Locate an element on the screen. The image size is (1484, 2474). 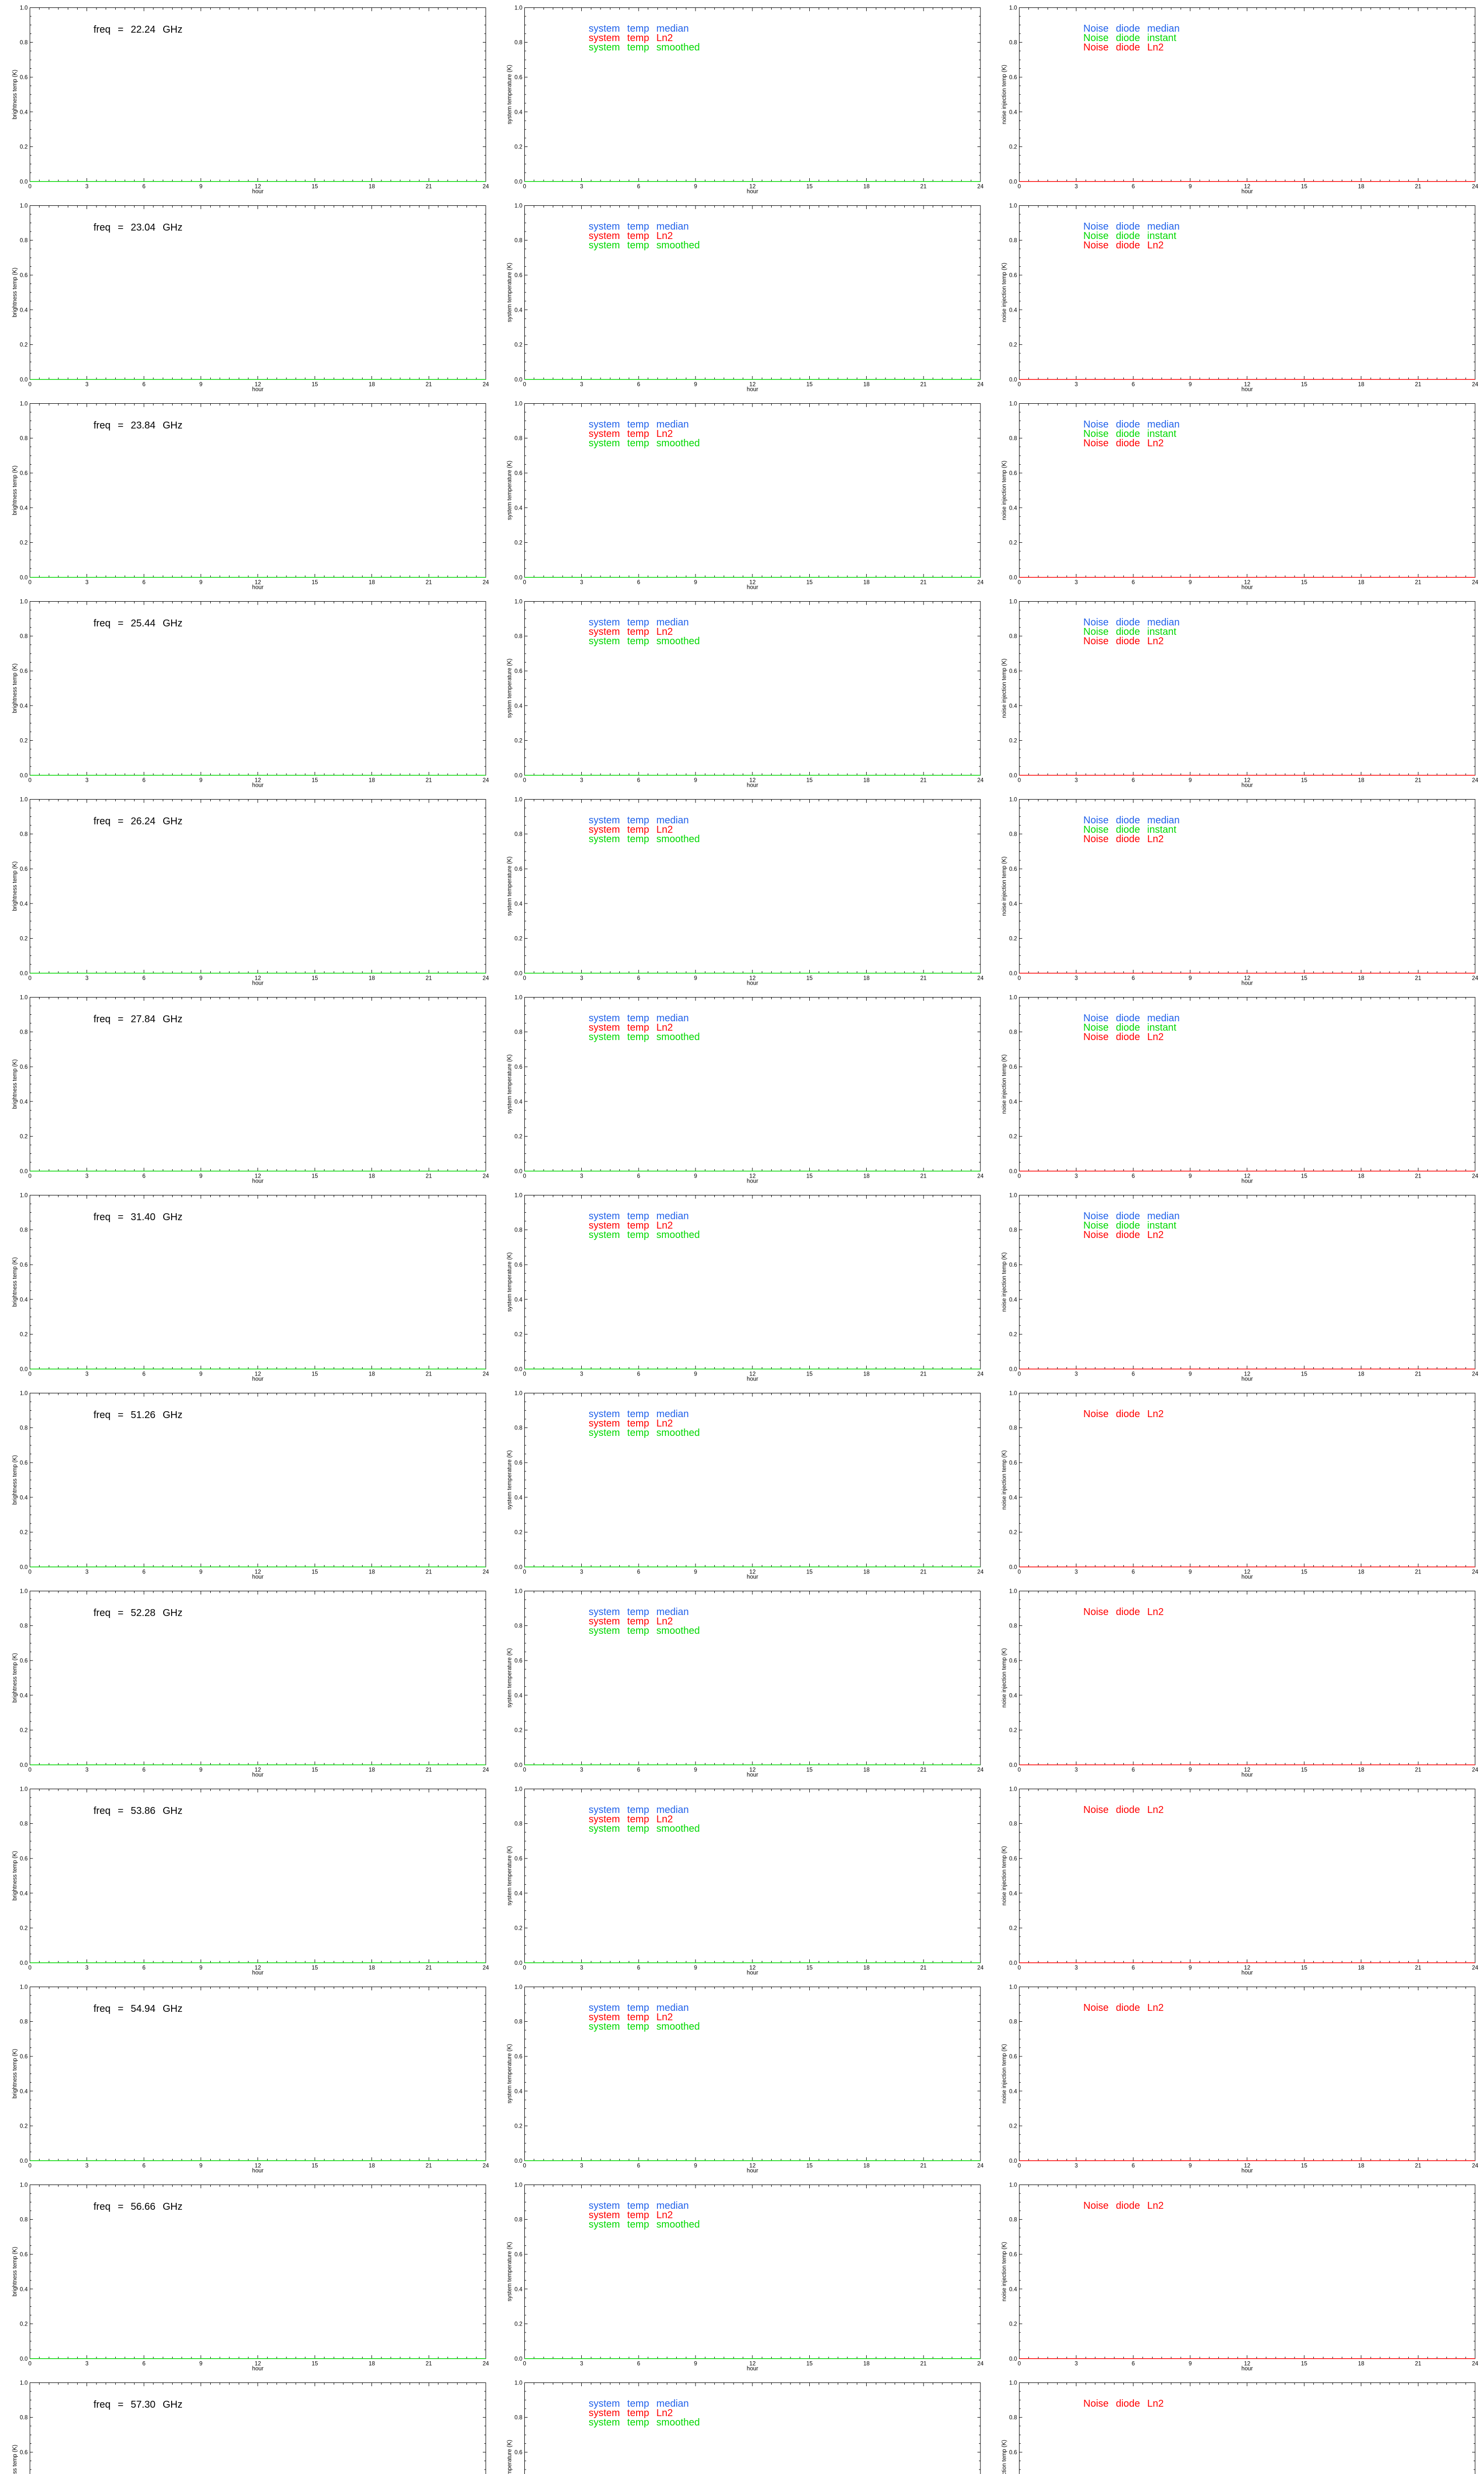
svg-text: freq = 53.86 GHz is located at coordinates (138, 1811).